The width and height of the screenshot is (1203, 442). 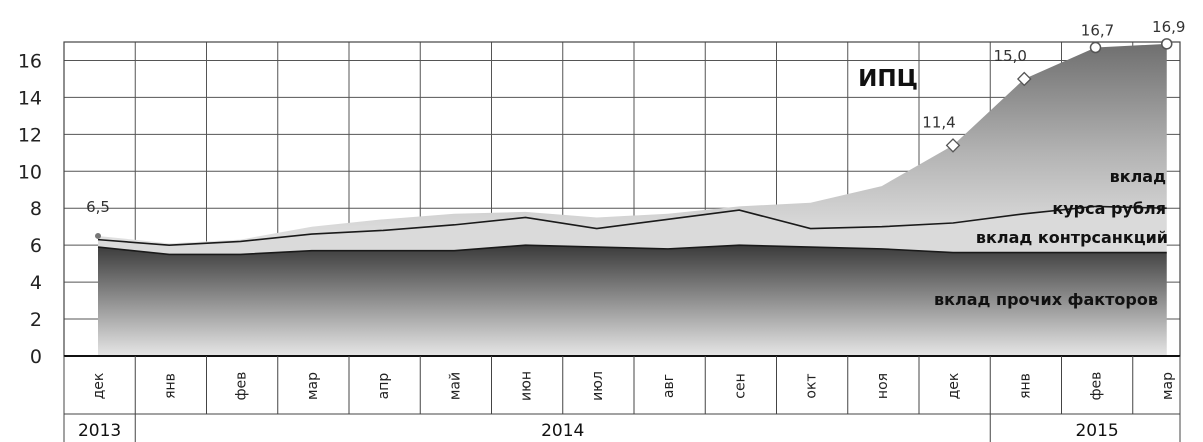 I want to click on y-tick-label: 6, so click(x=36, y=246).